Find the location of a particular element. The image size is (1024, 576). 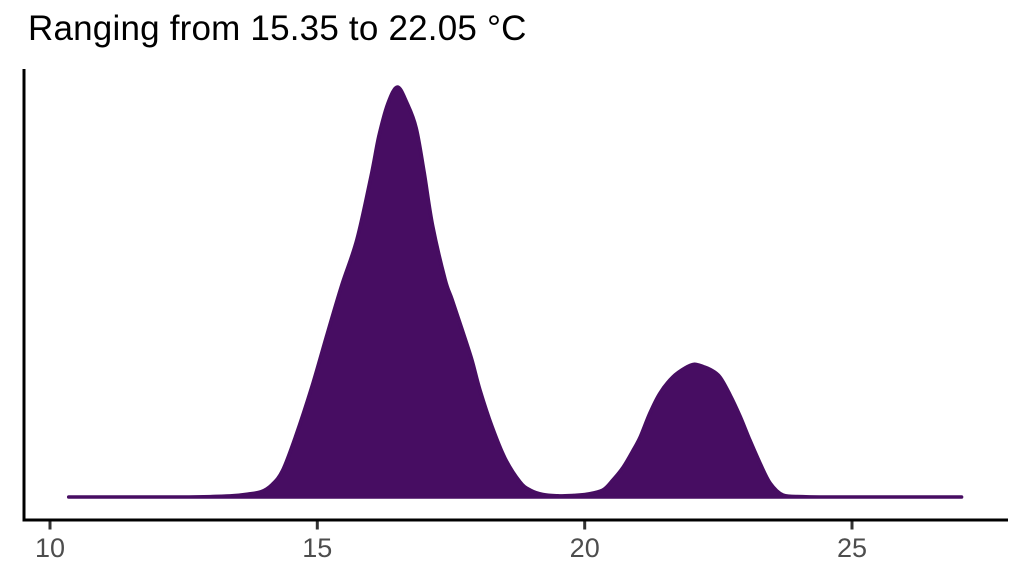

x-axis-tick-label: 25 is located at coordinates (852, 548).